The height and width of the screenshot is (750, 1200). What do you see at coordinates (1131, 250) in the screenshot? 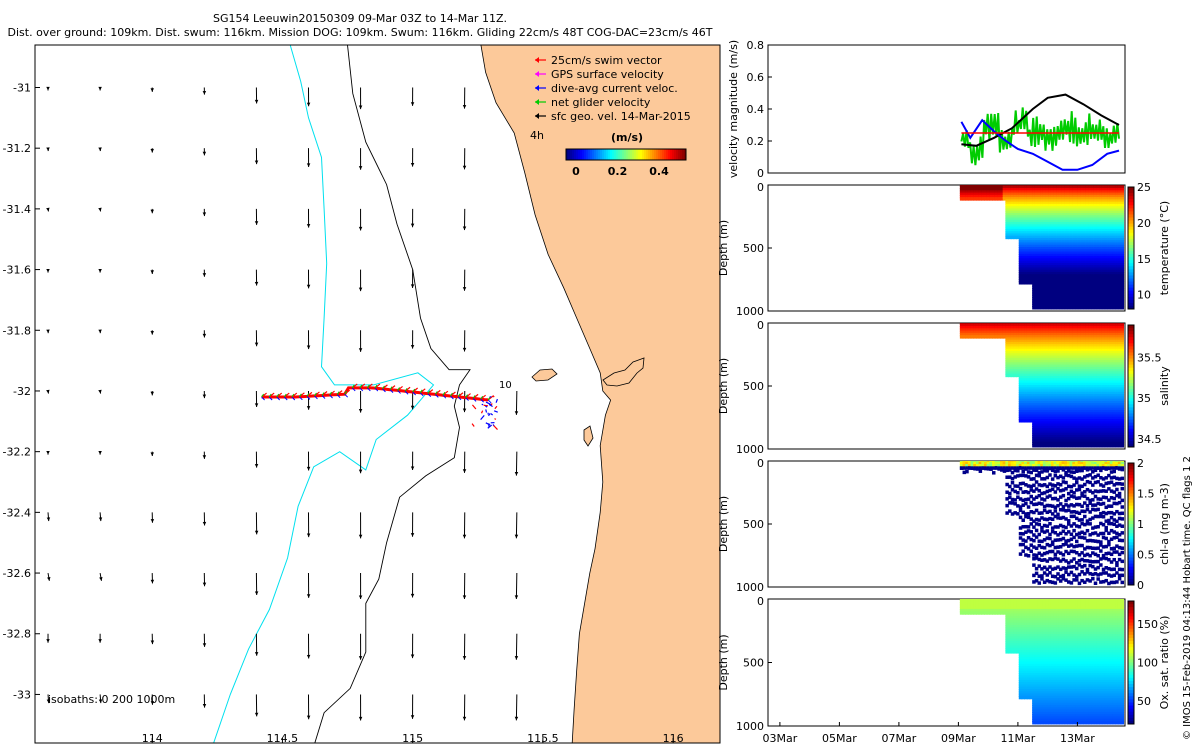
I see `profile-colorbar-cell` at bounding box center [1131, 250].